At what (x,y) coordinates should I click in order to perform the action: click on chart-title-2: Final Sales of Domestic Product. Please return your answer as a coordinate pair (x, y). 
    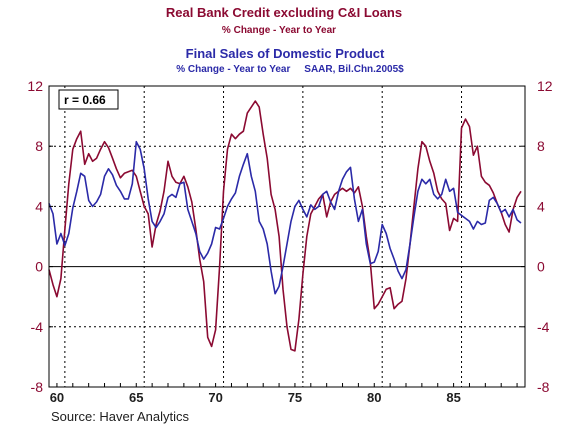
    Looking at the image, I should click on (285, 53).